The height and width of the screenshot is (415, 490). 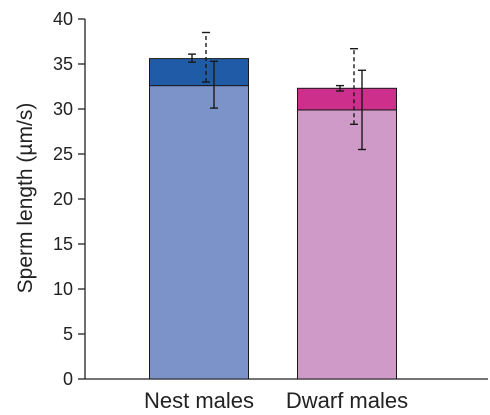 I want to click on y-tick-label: 40, so click(x=63, y=19).